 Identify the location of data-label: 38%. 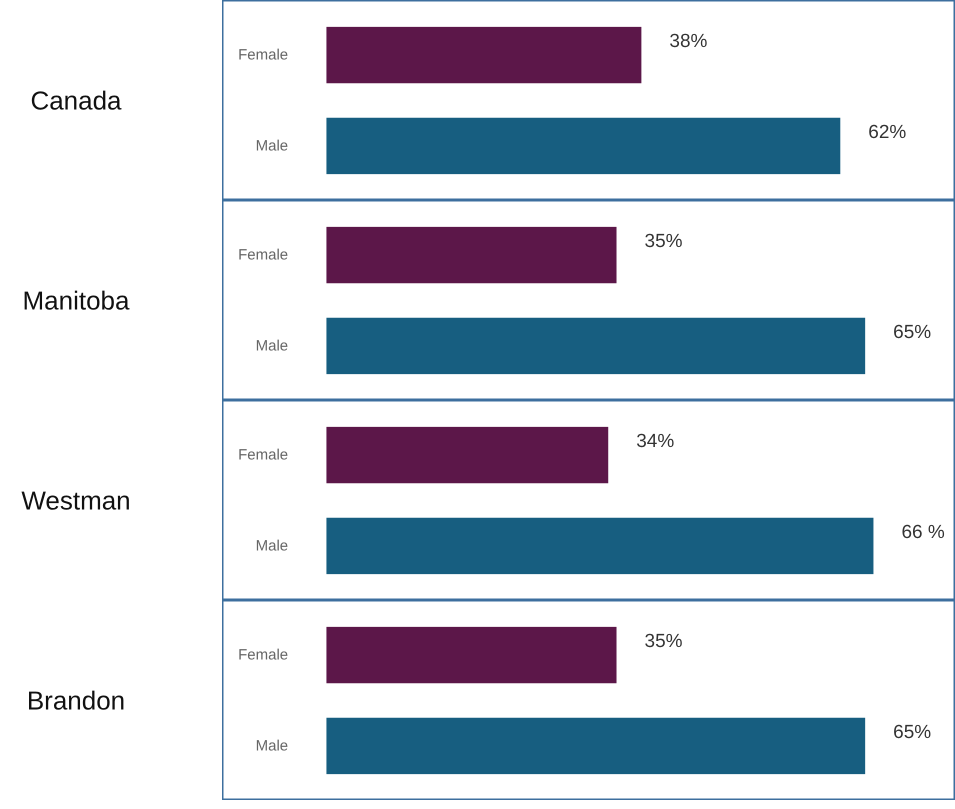
(688, 41).